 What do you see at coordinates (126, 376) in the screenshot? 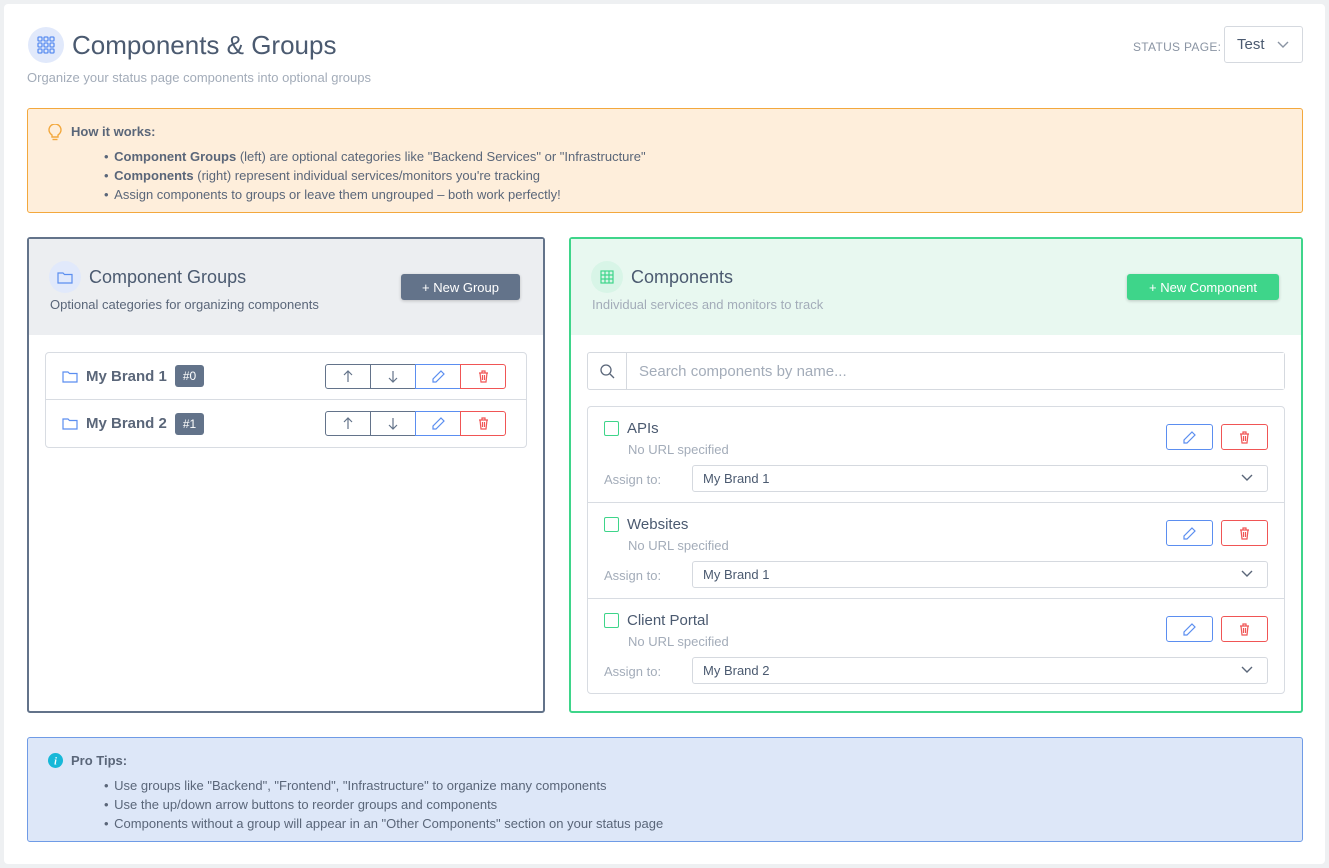
I see `group-name: My Brand 1` at bounding box center [126, 376].